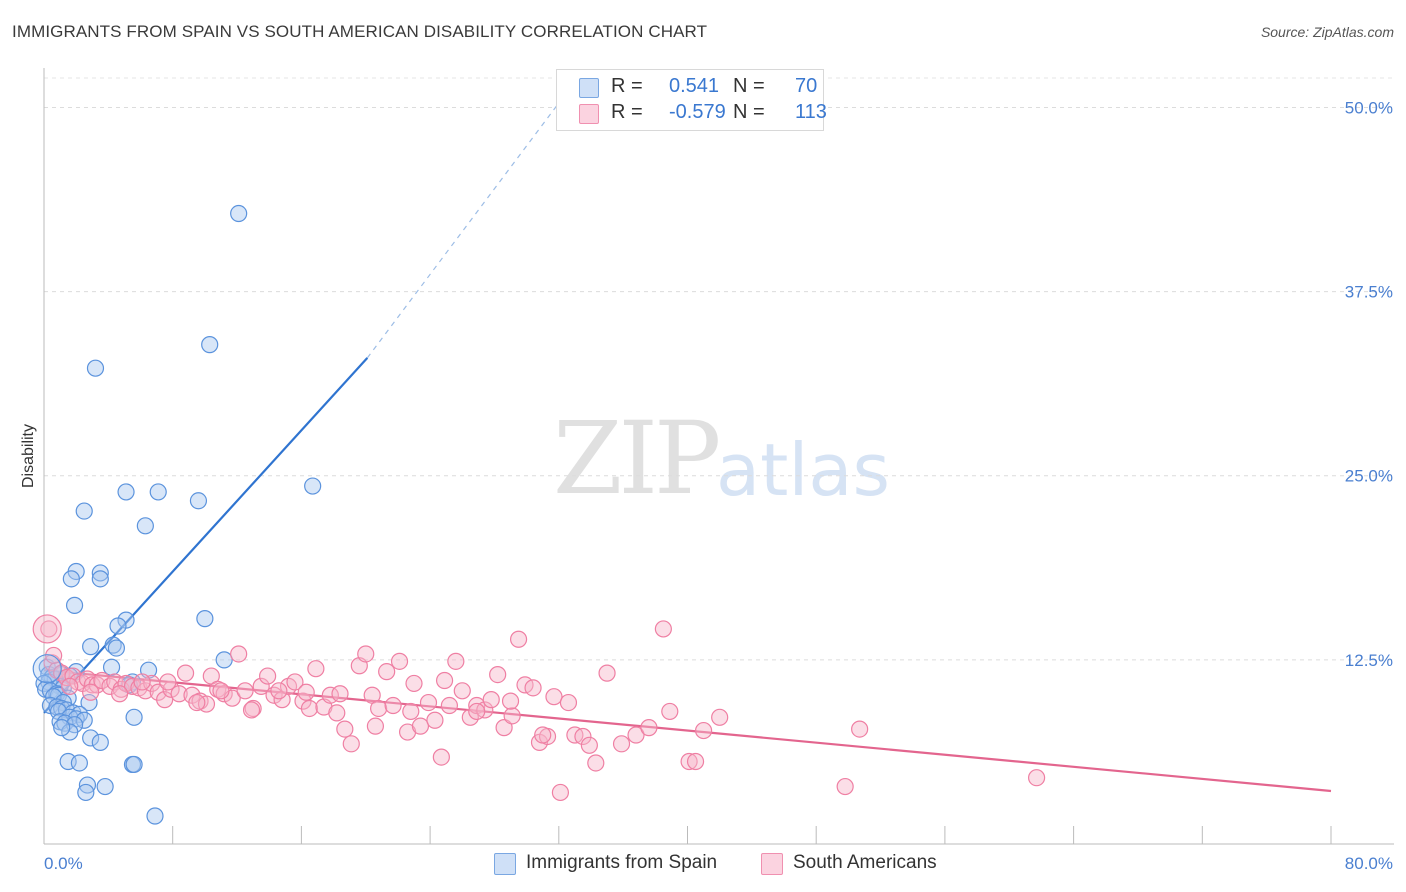  Describe the element at coordinates (749, 86) in the screenshot. I see `legend-n-label: N =` at that location.